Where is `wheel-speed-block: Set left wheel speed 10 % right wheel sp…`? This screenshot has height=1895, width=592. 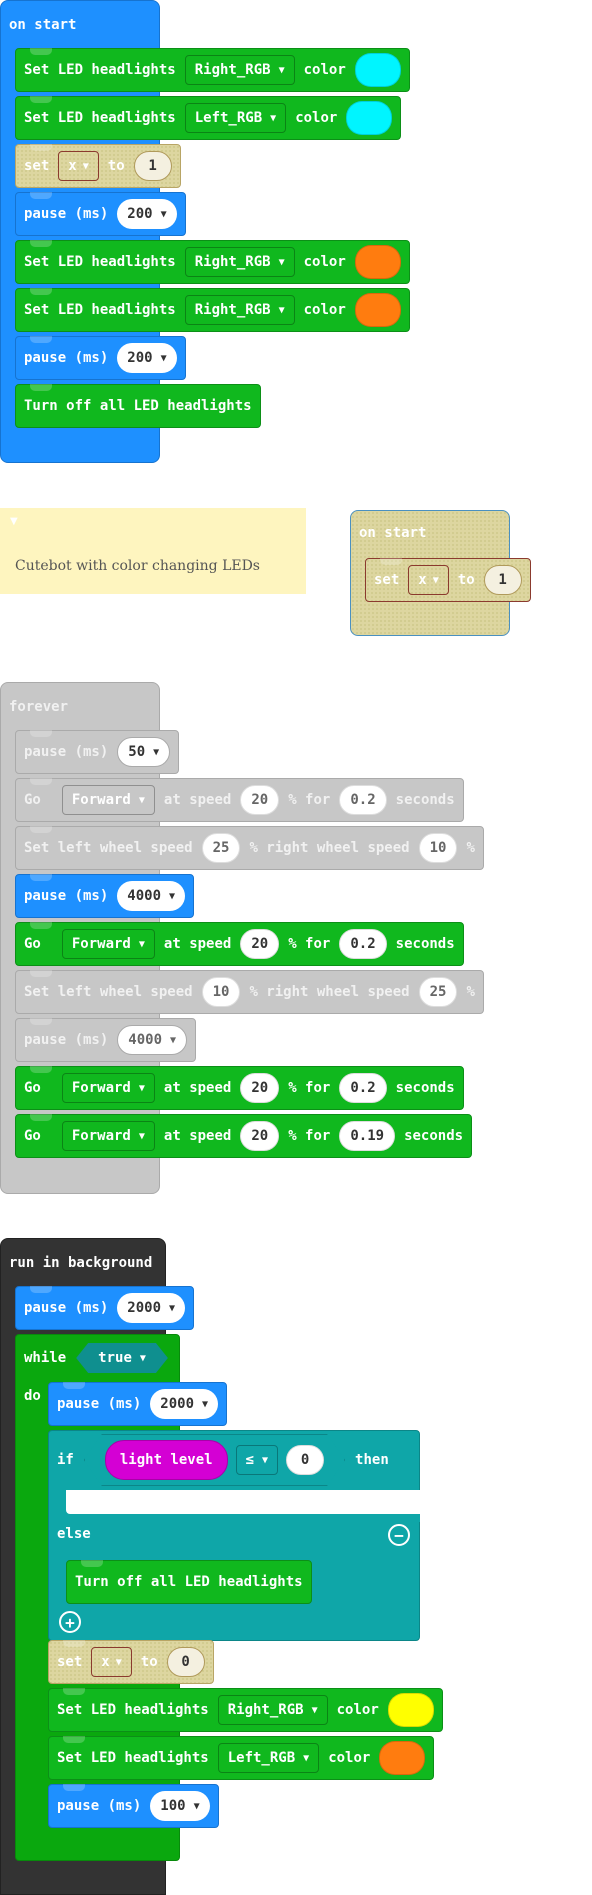
wheel-speed-block: Set left wheel speed 10 % right wheel sp… is located at coordinates (249, 992).